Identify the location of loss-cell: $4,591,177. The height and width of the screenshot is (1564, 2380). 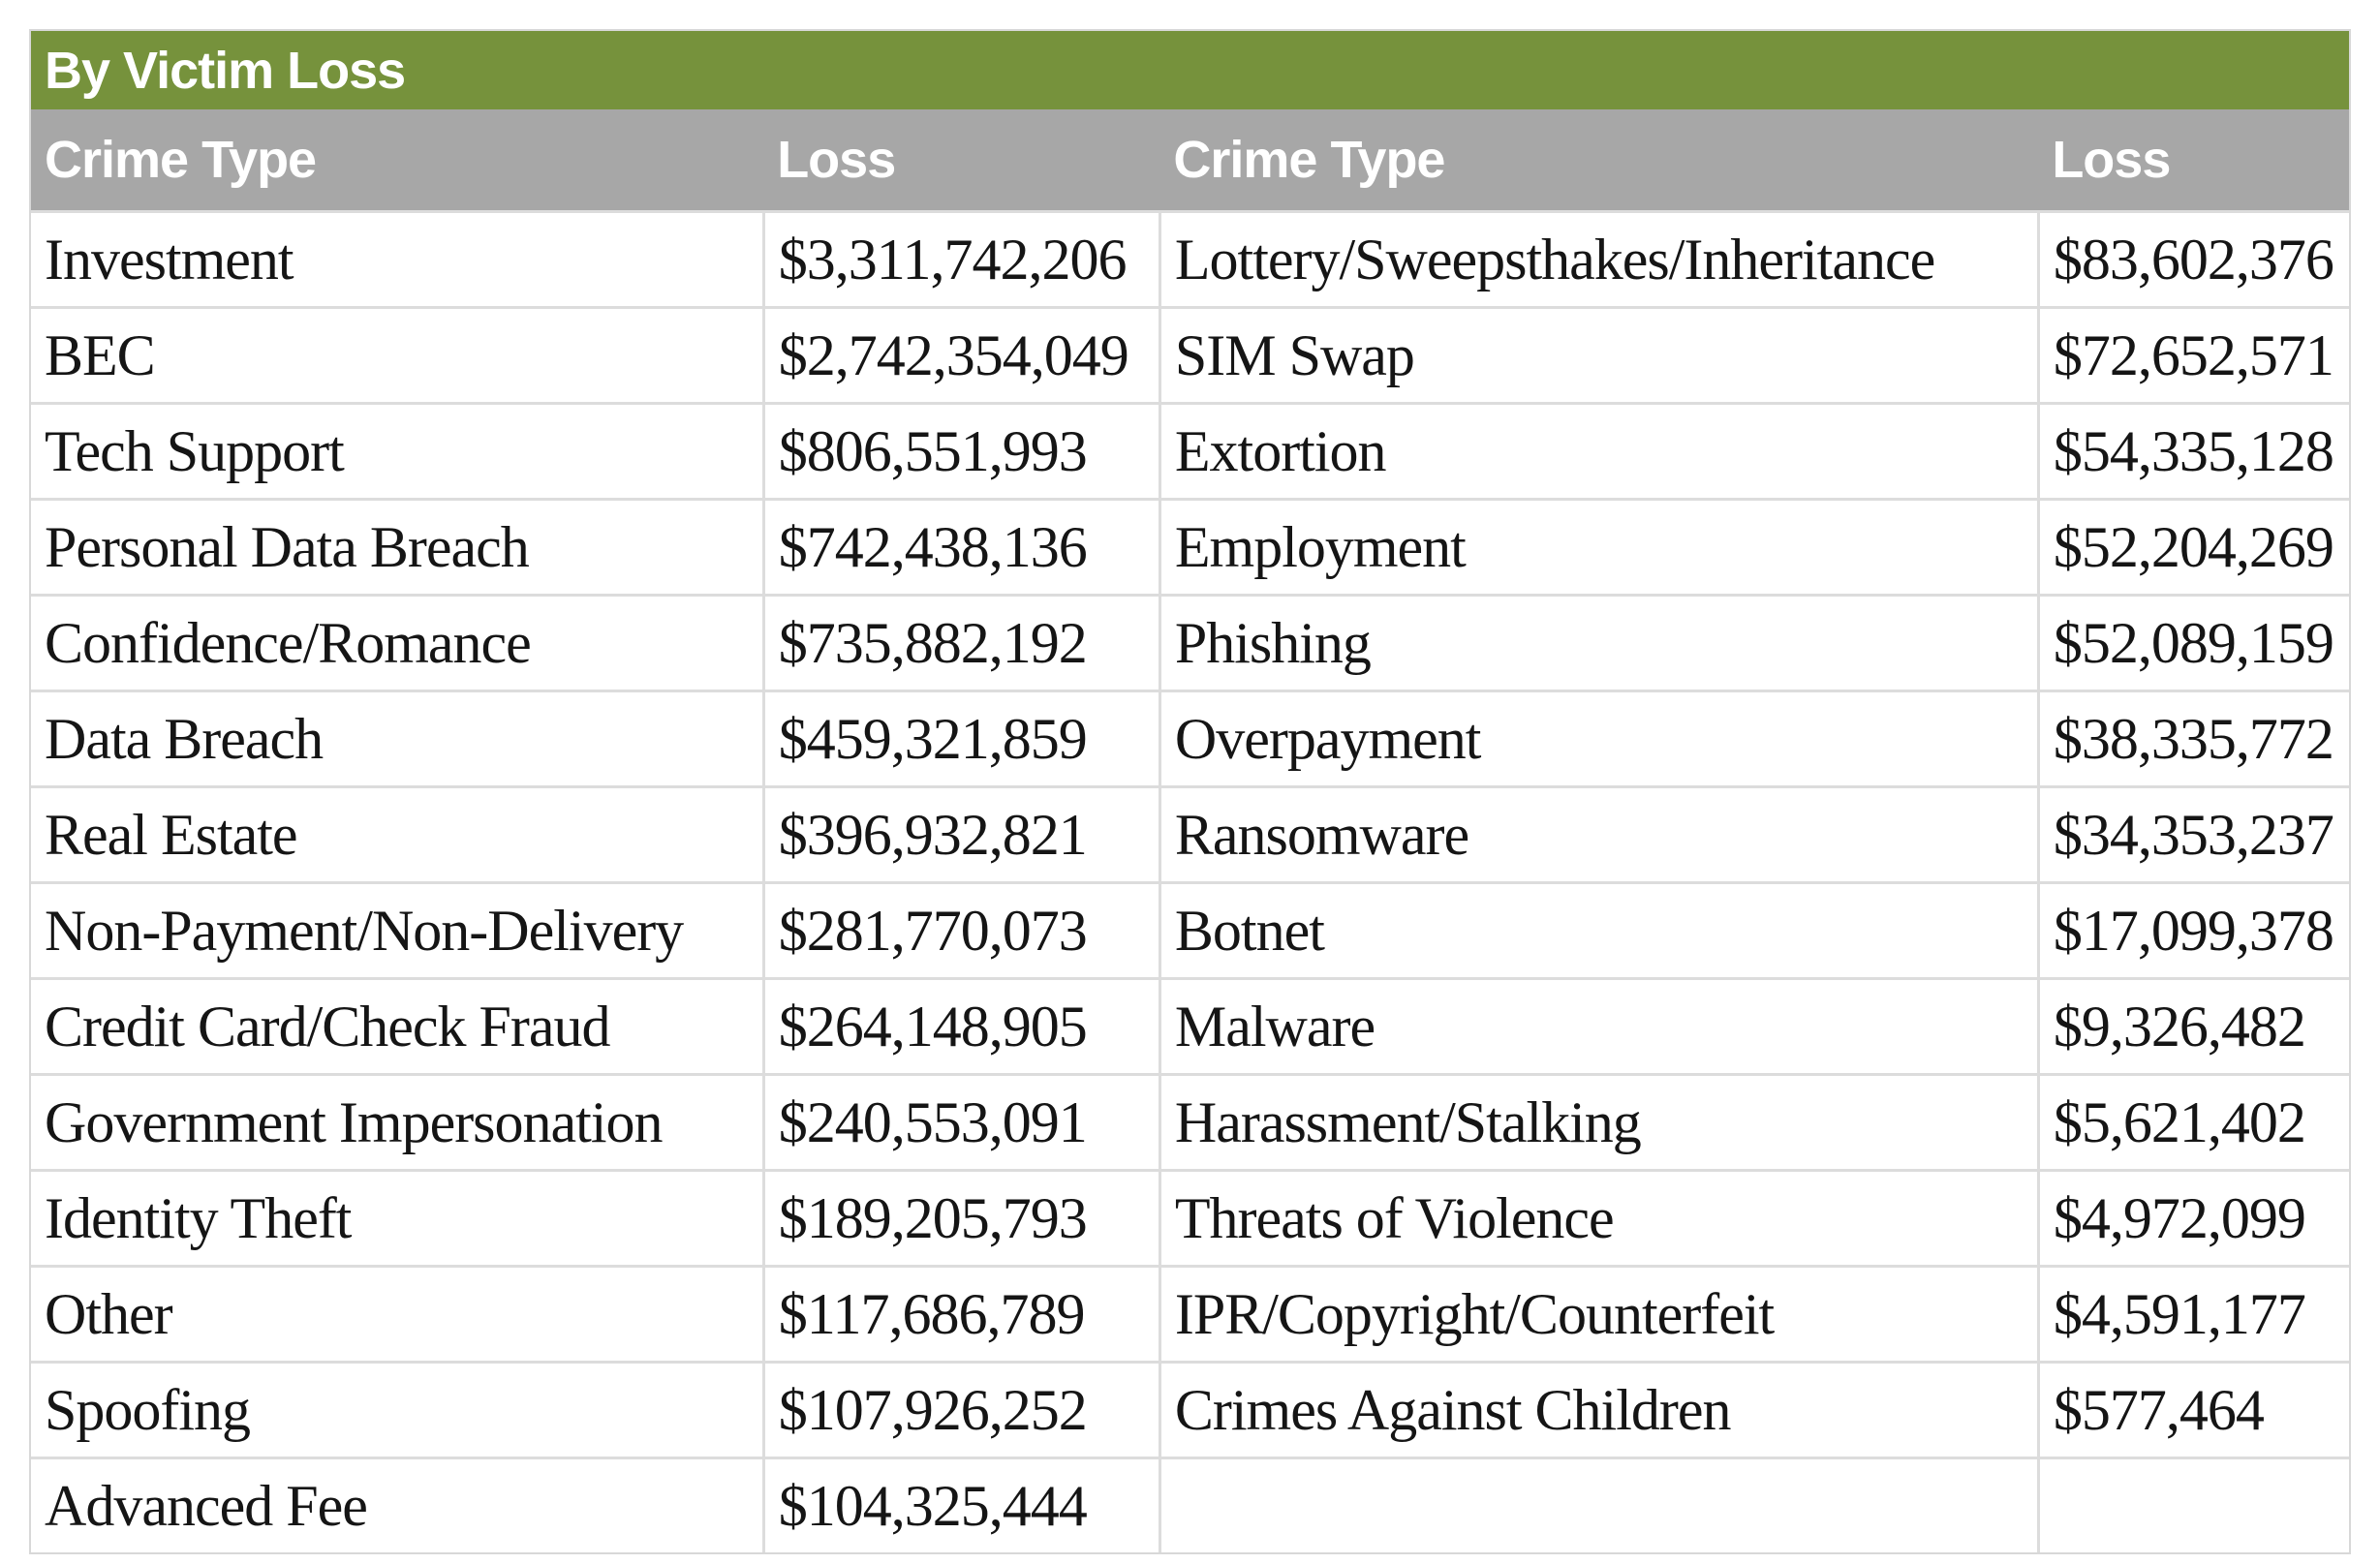
(2193, 1314).